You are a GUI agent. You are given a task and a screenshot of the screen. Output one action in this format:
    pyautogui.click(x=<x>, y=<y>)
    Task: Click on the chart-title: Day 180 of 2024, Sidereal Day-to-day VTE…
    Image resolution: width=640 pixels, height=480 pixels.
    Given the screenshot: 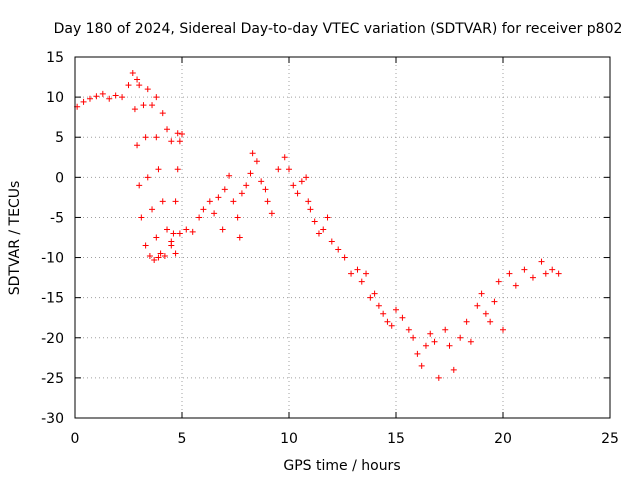 What is the action you would take?
    pyautogui.click(x=338, y=29)
    